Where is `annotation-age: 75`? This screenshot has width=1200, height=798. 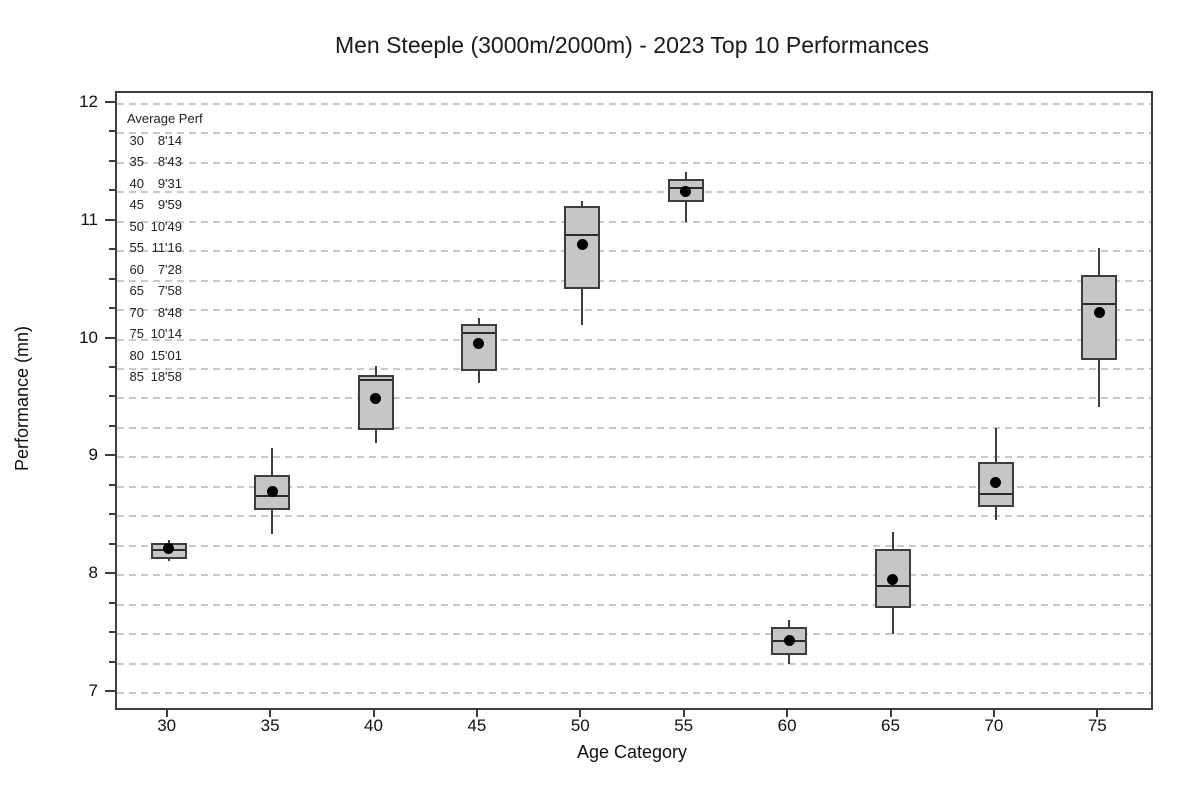
annotation-age: 75 is located at coordinates (136, 333).